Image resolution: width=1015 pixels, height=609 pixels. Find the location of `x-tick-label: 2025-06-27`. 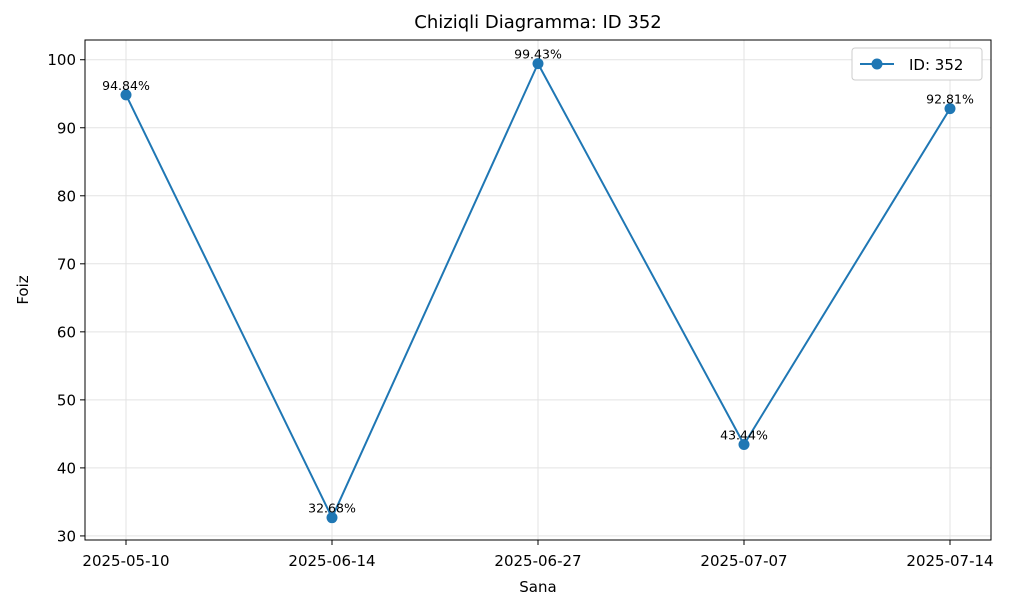

x-tick-label: 2025-06-27 is located at coordinates (537, 561).